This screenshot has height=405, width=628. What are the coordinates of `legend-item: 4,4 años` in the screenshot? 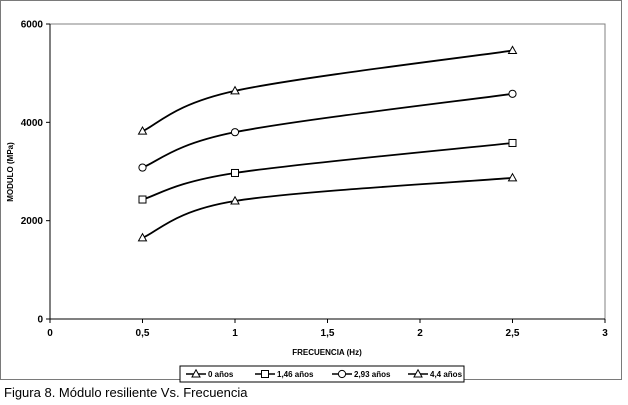 It's located at (435, 373).